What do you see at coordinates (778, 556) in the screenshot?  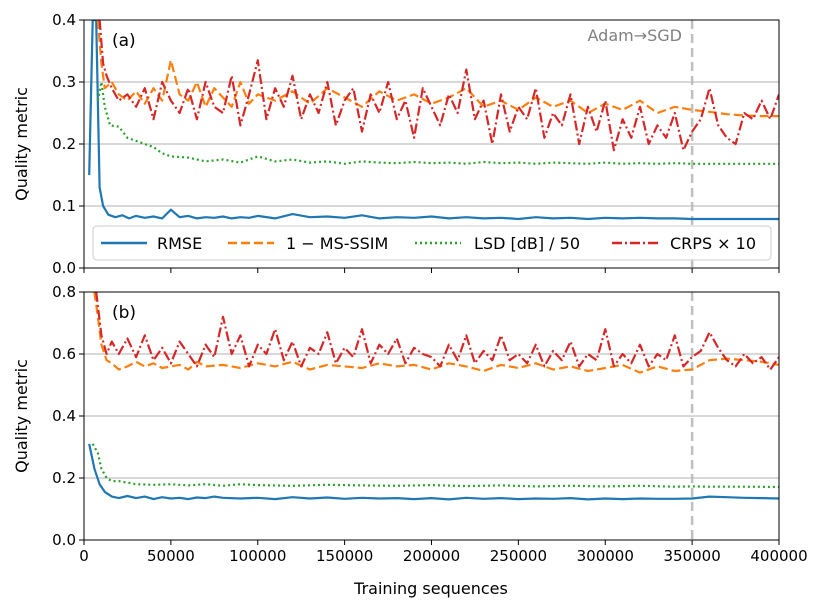 I see `x-tick-label: 400000` at bounding box center [778, 556].